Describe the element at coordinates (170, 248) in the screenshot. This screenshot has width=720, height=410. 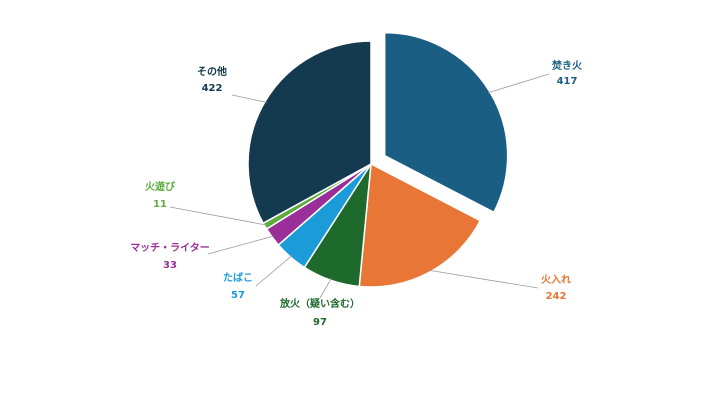
I see `slice-label-4: マッチ・ライター` at that location.